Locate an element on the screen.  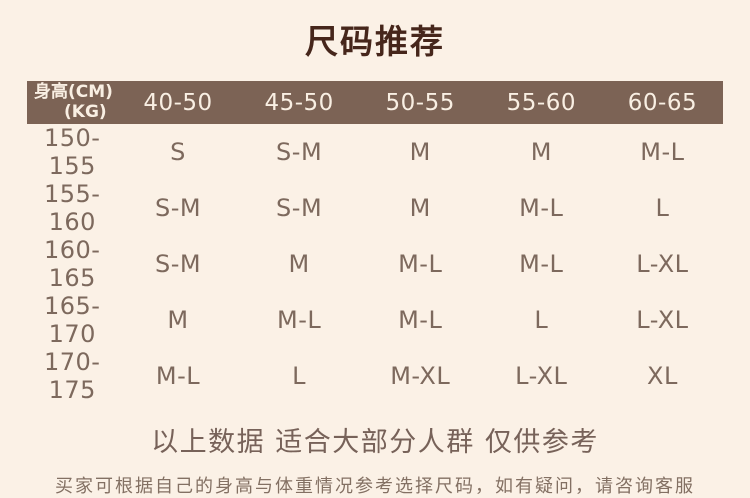
size-cell: XL is located at coordinates (662, 376).